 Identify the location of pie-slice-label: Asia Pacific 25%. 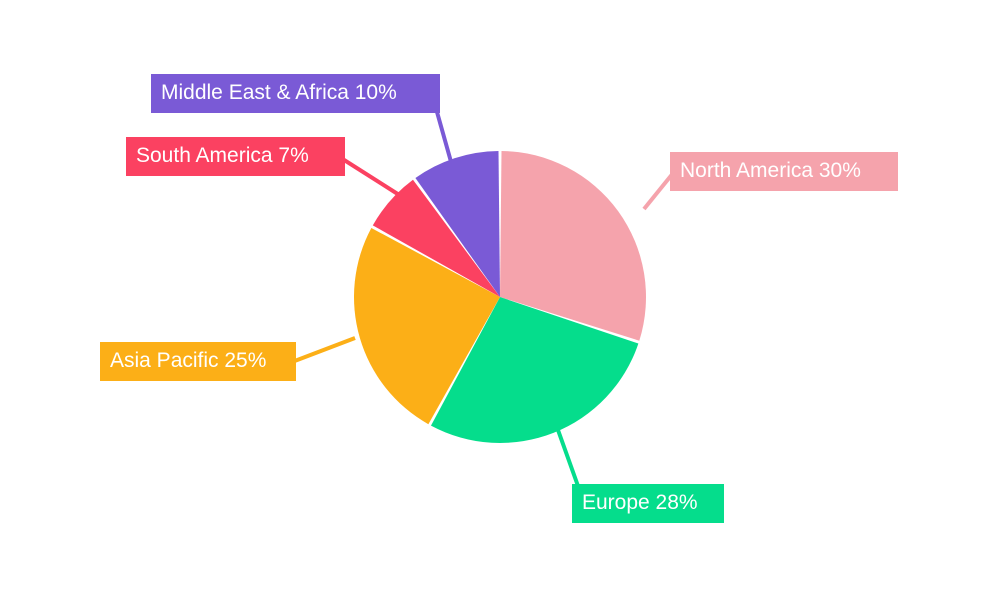
(198, 361).